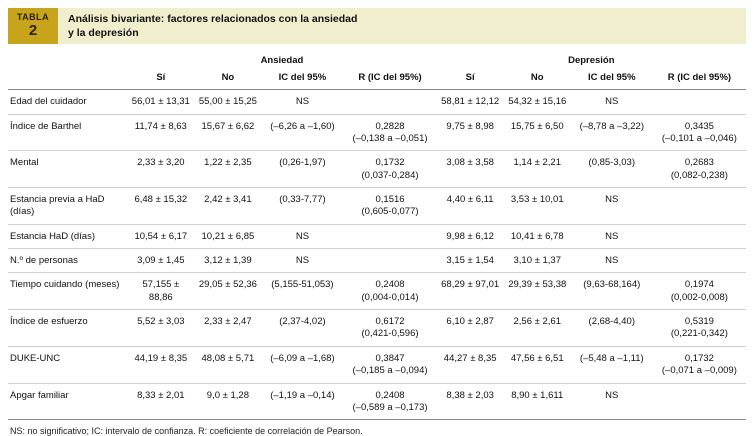  I want to click on row-label: Estancia previa a HaD (días), so click(68, 206).